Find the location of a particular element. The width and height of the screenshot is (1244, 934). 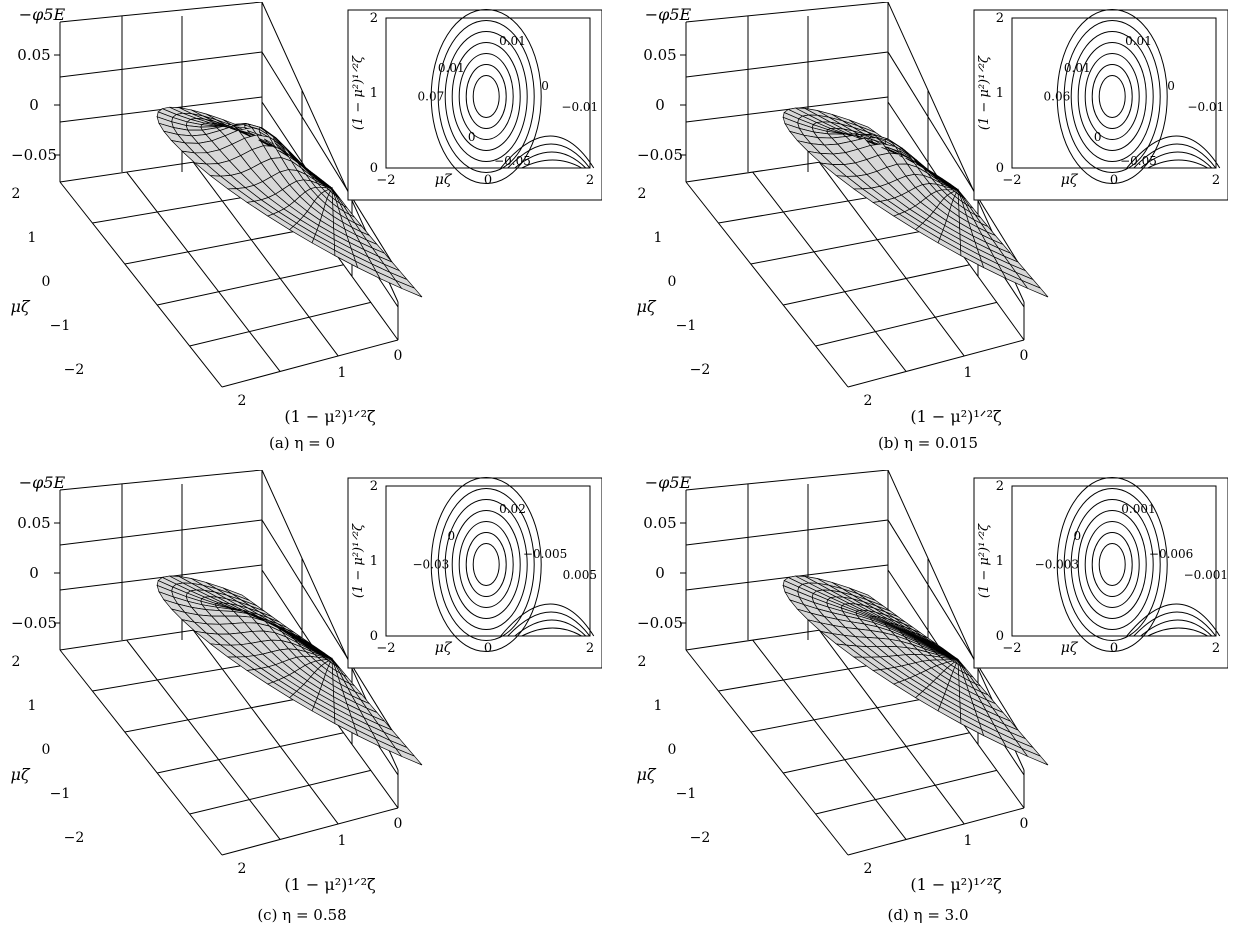

r-tick-label: 0 is located at coordinates (398, 824).